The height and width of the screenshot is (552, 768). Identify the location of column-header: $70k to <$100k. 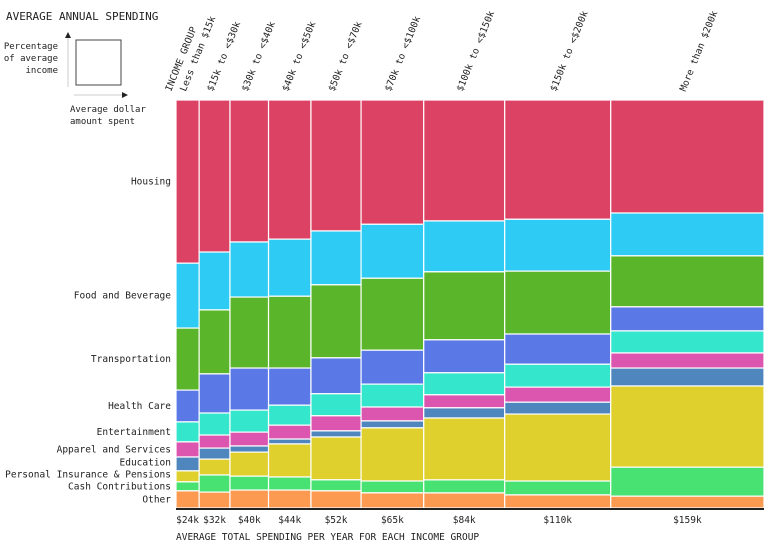
(403, 54).